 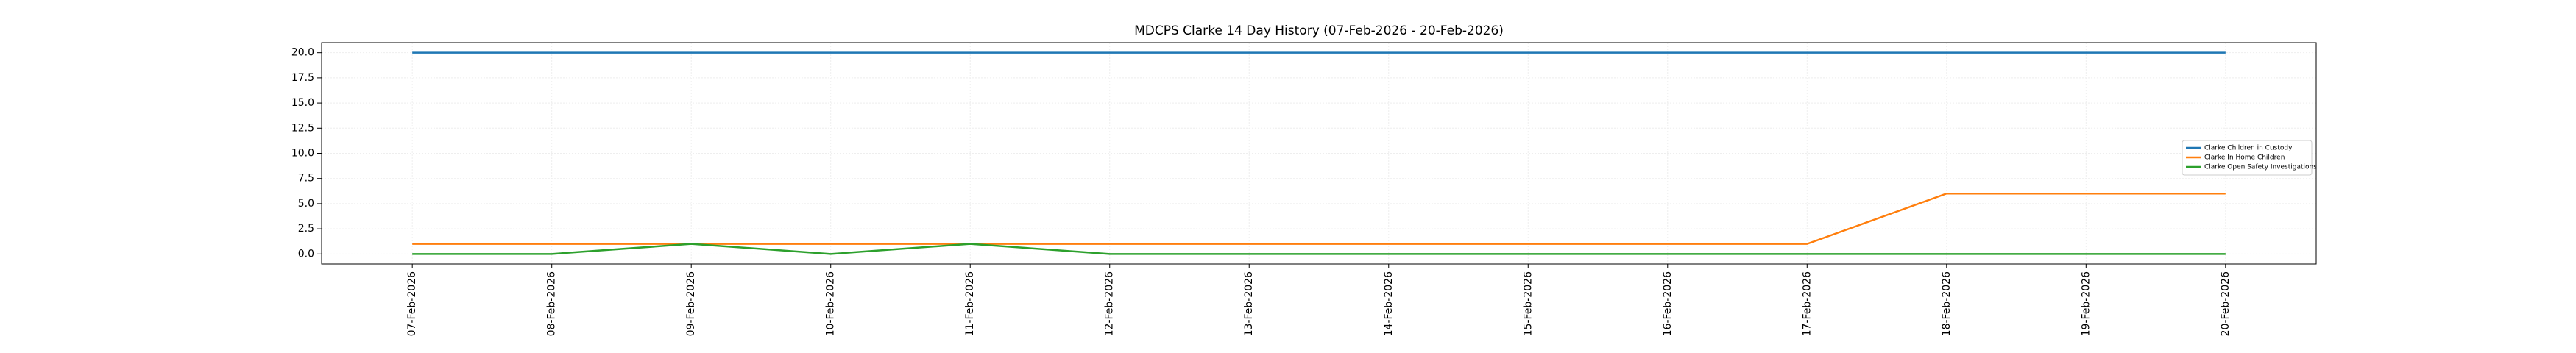 I want to click on y-tick-label: 7.5, so click(x=306, y=179).